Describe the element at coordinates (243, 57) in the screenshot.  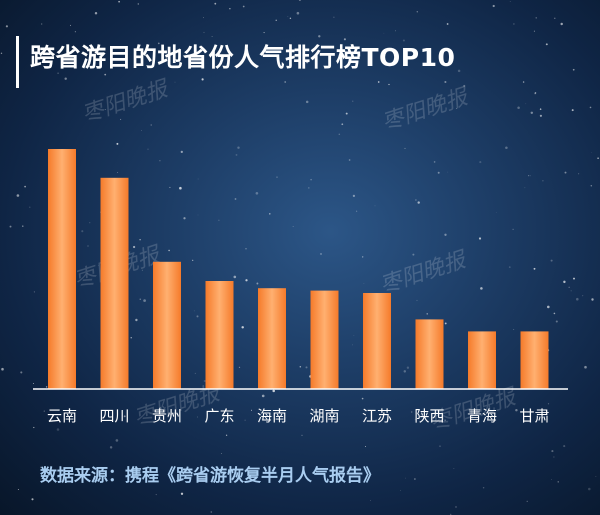
I see `chart-title: 跨省游目的地省份人气排行榜TOP10` at that location.